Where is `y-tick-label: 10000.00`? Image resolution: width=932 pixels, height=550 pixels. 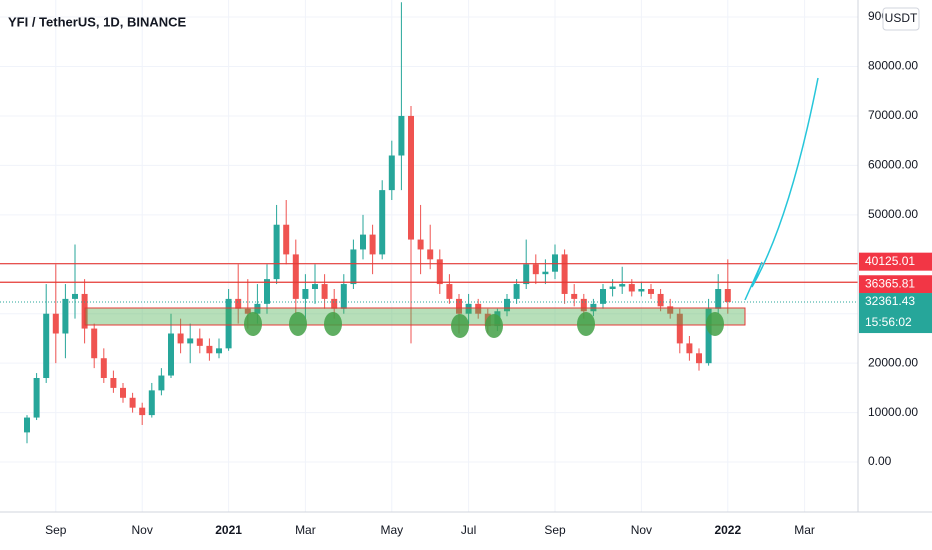 y-tick-label: 10000.00 is located at coordinates (893, 412).